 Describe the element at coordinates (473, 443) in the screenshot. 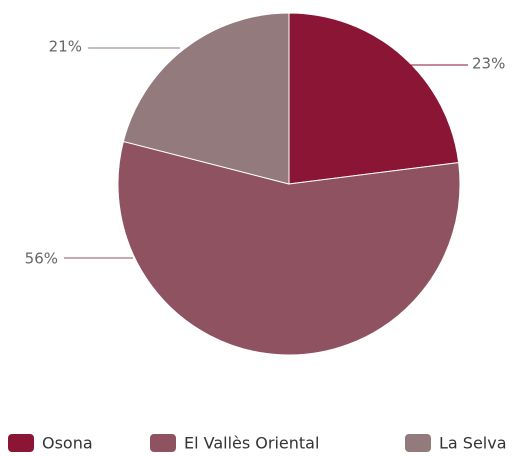

I see `legend-label: La Selva` at that location.